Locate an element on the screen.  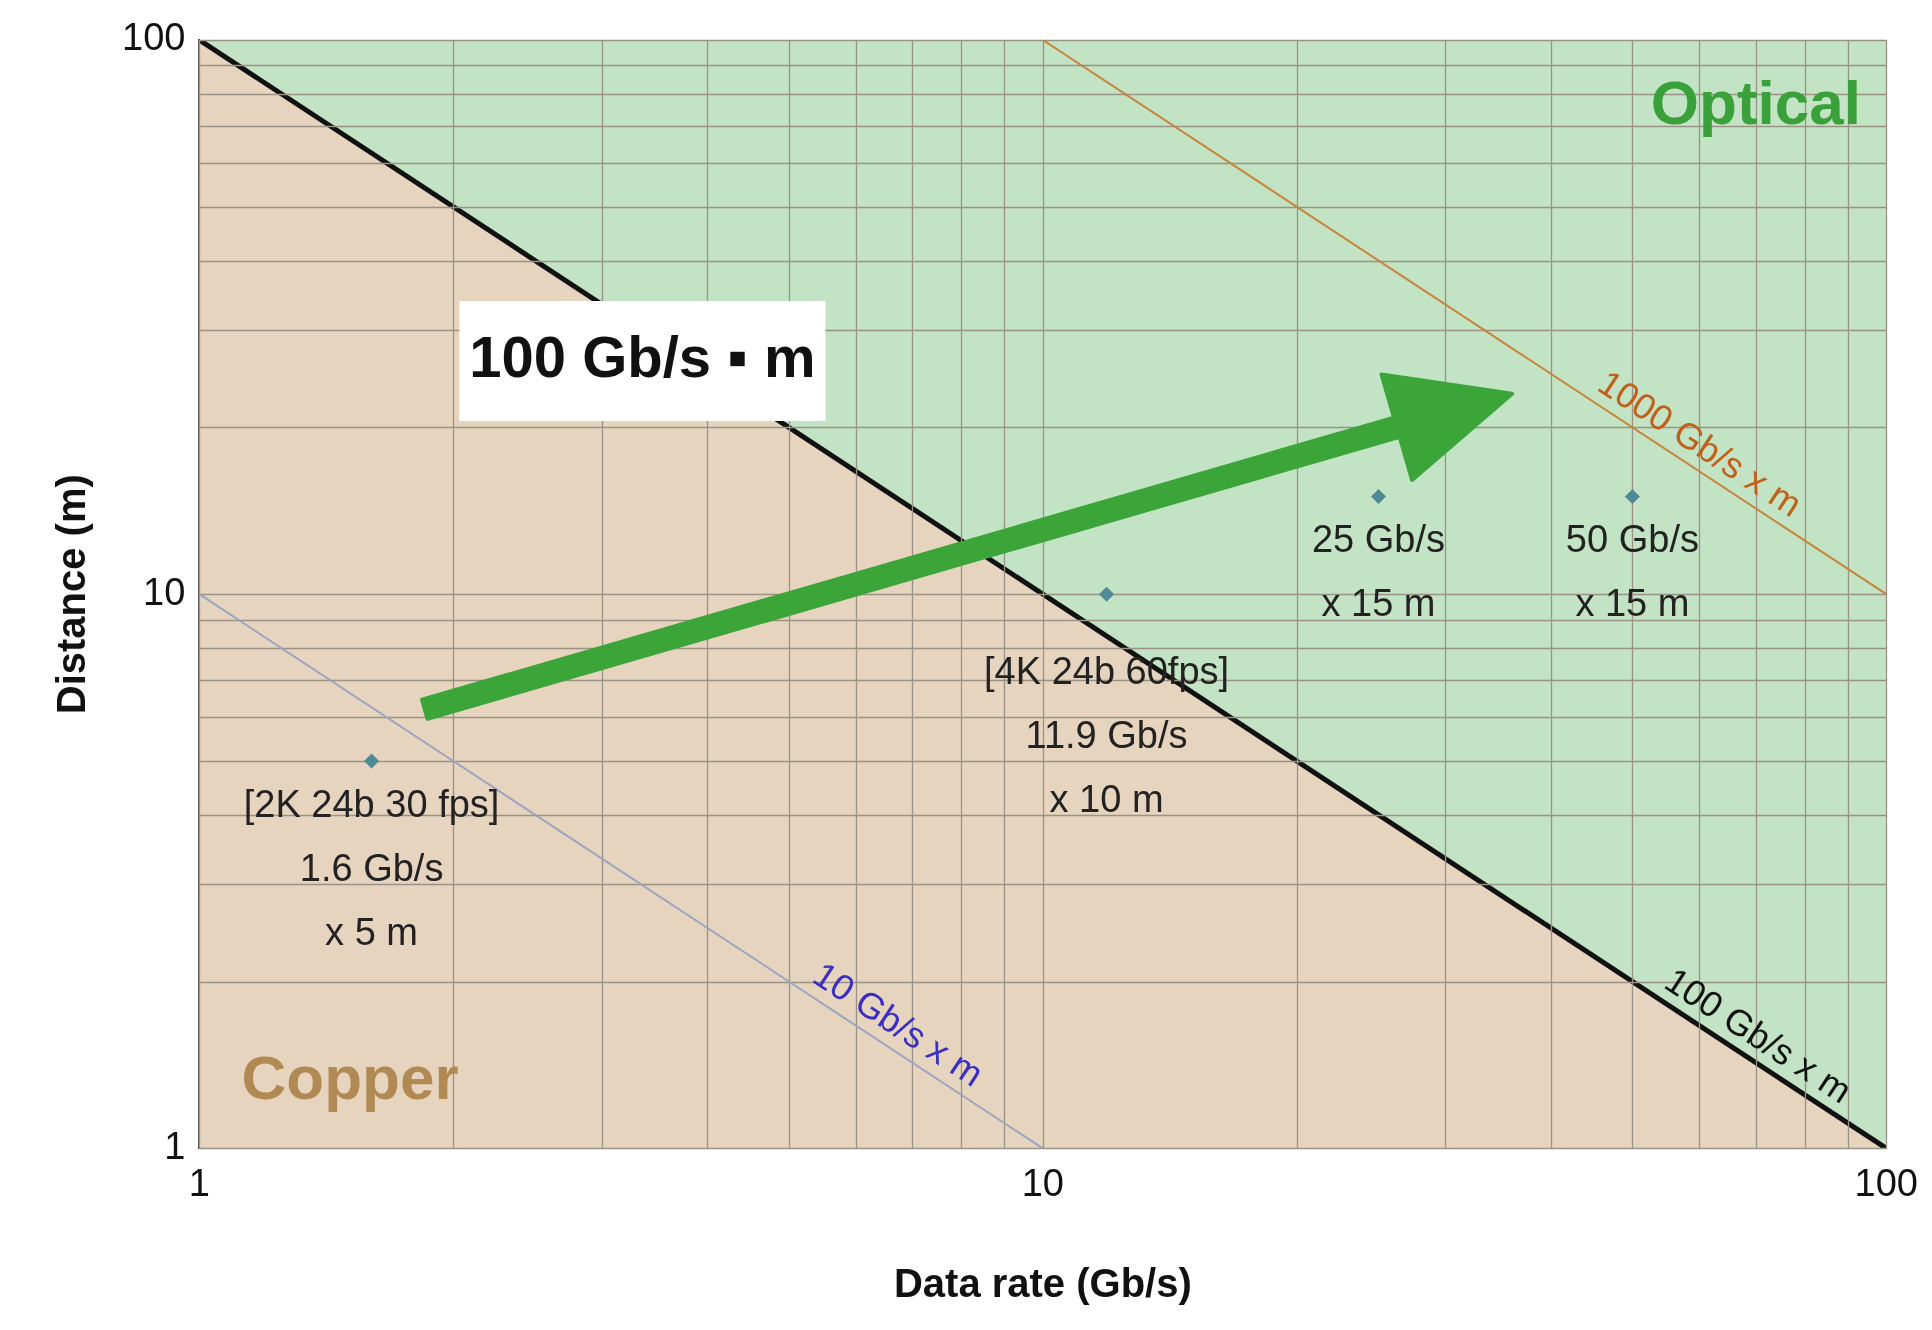
x-tick-label: 100 is located at coordinates (1886, 1182).